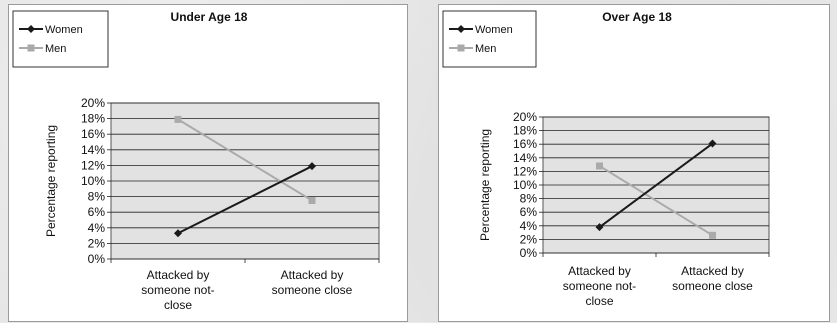  Describe the element at coordinates (209, 17) in the screenshot. I see `chart-title: Under Age 18` at that location.